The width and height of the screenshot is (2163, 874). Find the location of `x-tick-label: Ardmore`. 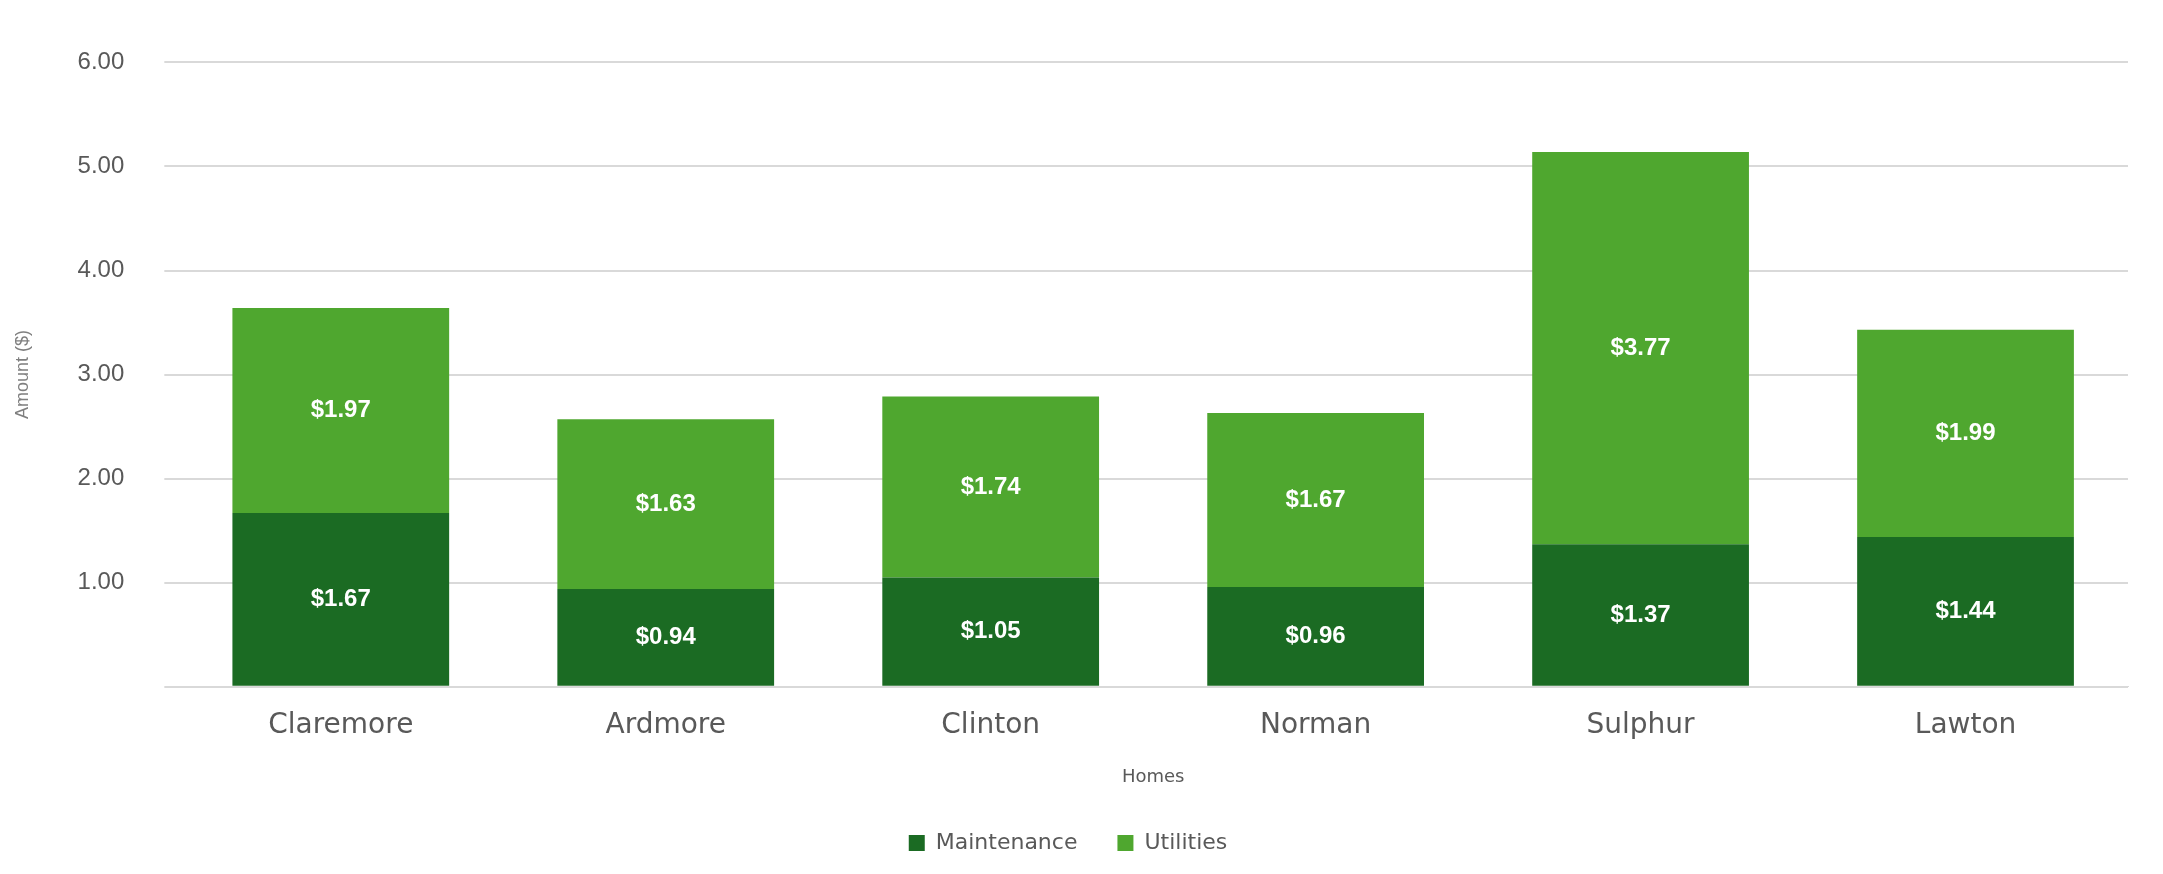

x-tick-label: Ardmore is located at coordinates (665, 723).